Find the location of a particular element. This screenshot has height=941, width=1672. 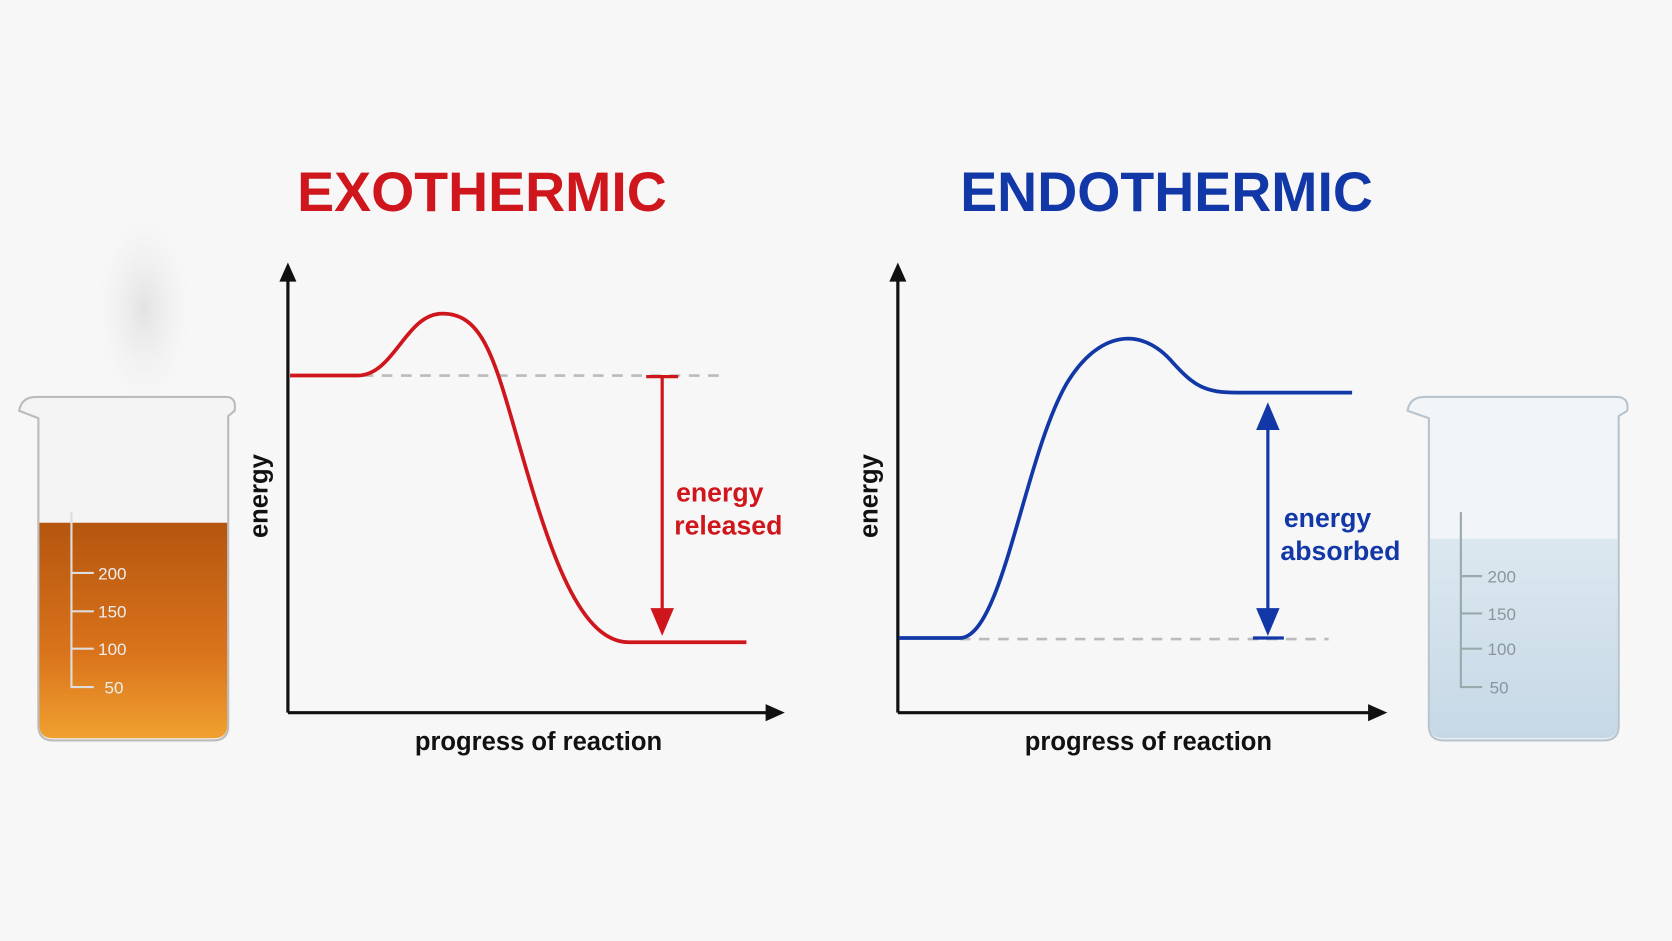

panel-title: EXOTHERMIC is located at coordinates (482, 192).